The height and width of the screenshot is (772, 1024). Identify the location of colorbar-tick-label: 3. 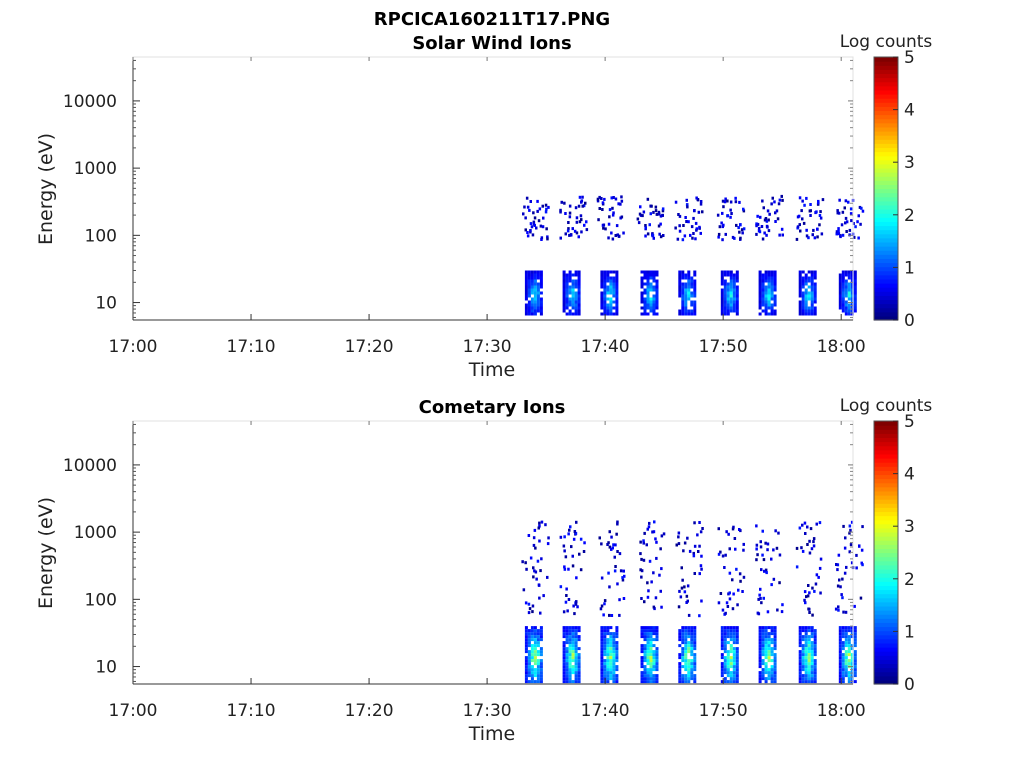
(909, 163).